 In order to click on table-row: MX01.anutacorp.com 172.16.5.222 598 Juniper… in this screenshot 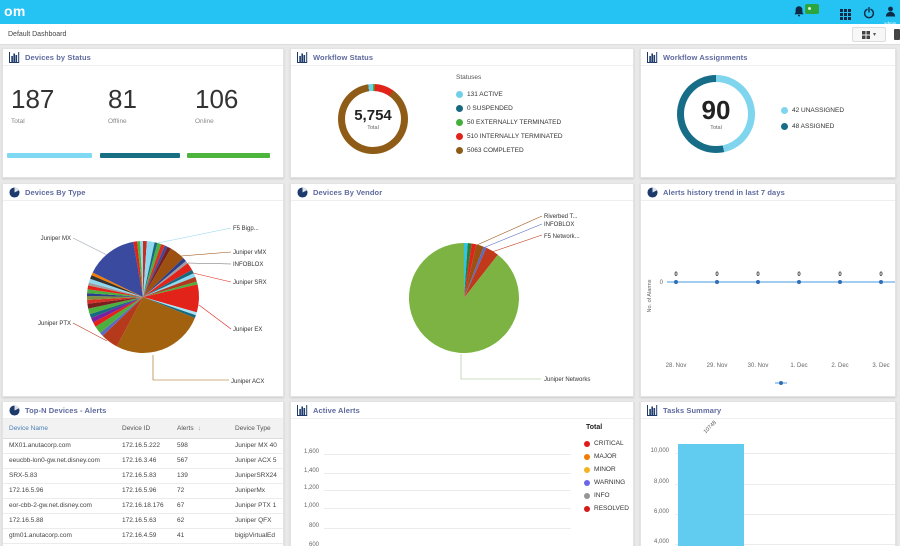, I will do `click(143, 446)`.